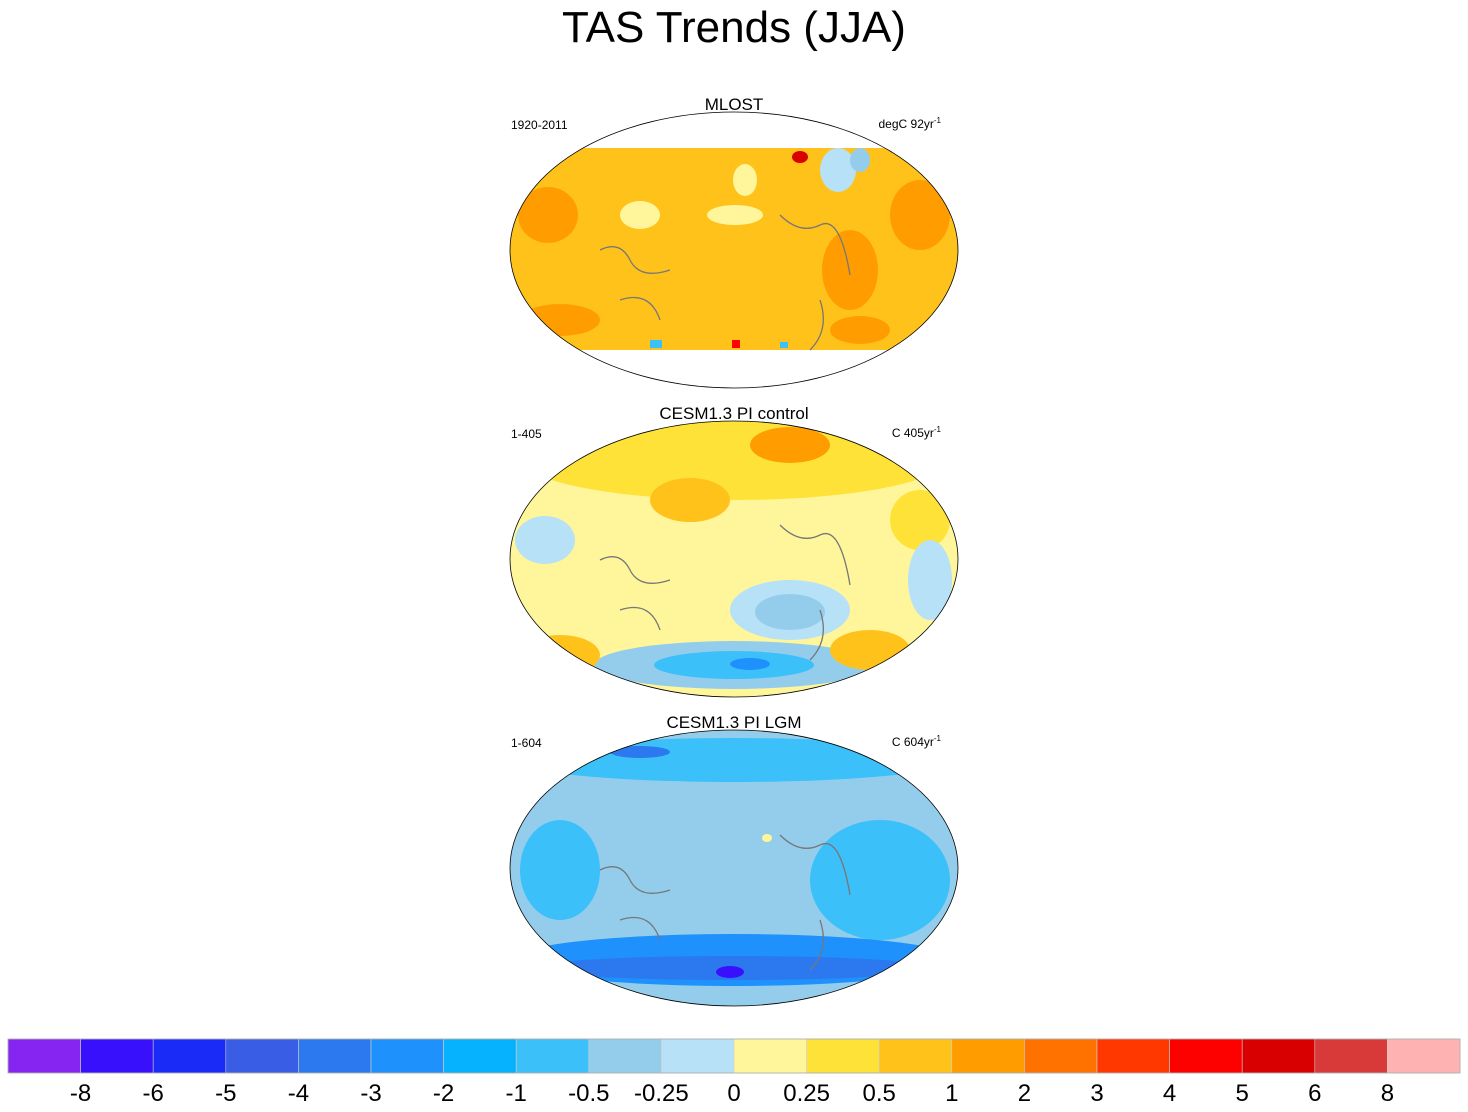  I want to click on panel-pi-control-map, so click(734, 559).